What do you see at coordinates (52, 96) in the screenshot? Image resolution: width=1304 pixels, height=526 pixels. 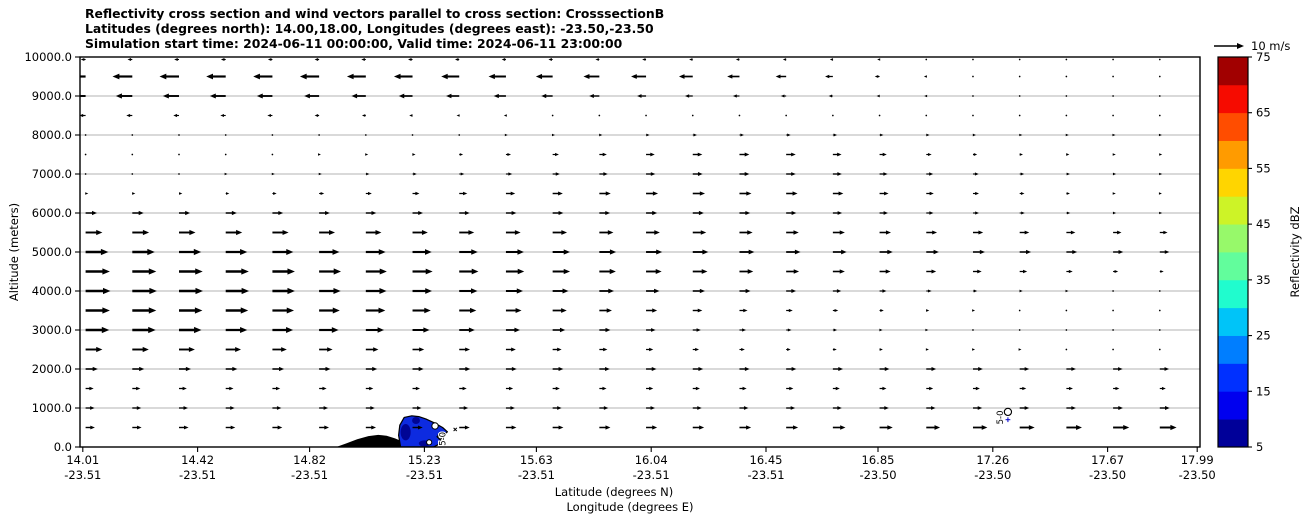 I see `y-tick-label: 9000.0` at bounding box center [52, 96].